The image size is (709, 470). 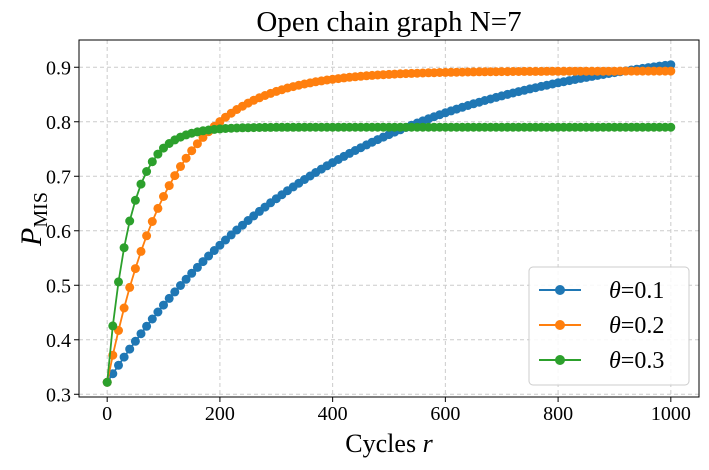 I want to click on x-tick-label: 200, so click(x=220, y=414).